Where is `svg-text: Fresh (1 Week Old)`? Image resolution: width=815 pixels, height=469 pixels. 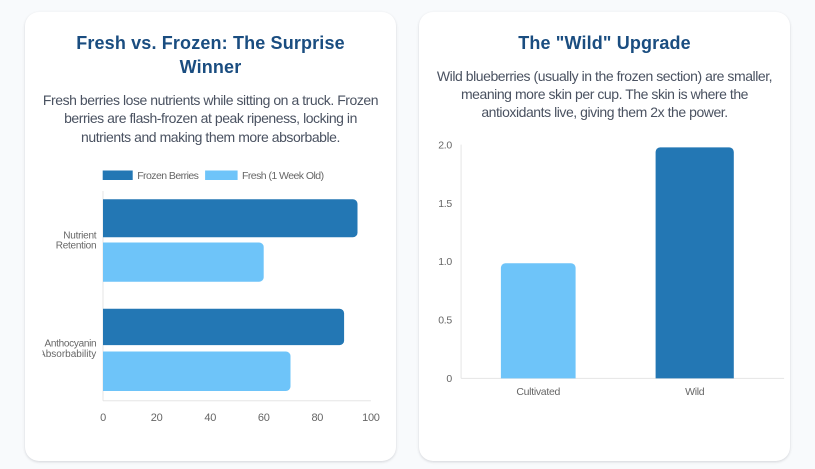 svg-text: Fresh (1 Week Old) is located at coordinates (283, 176).